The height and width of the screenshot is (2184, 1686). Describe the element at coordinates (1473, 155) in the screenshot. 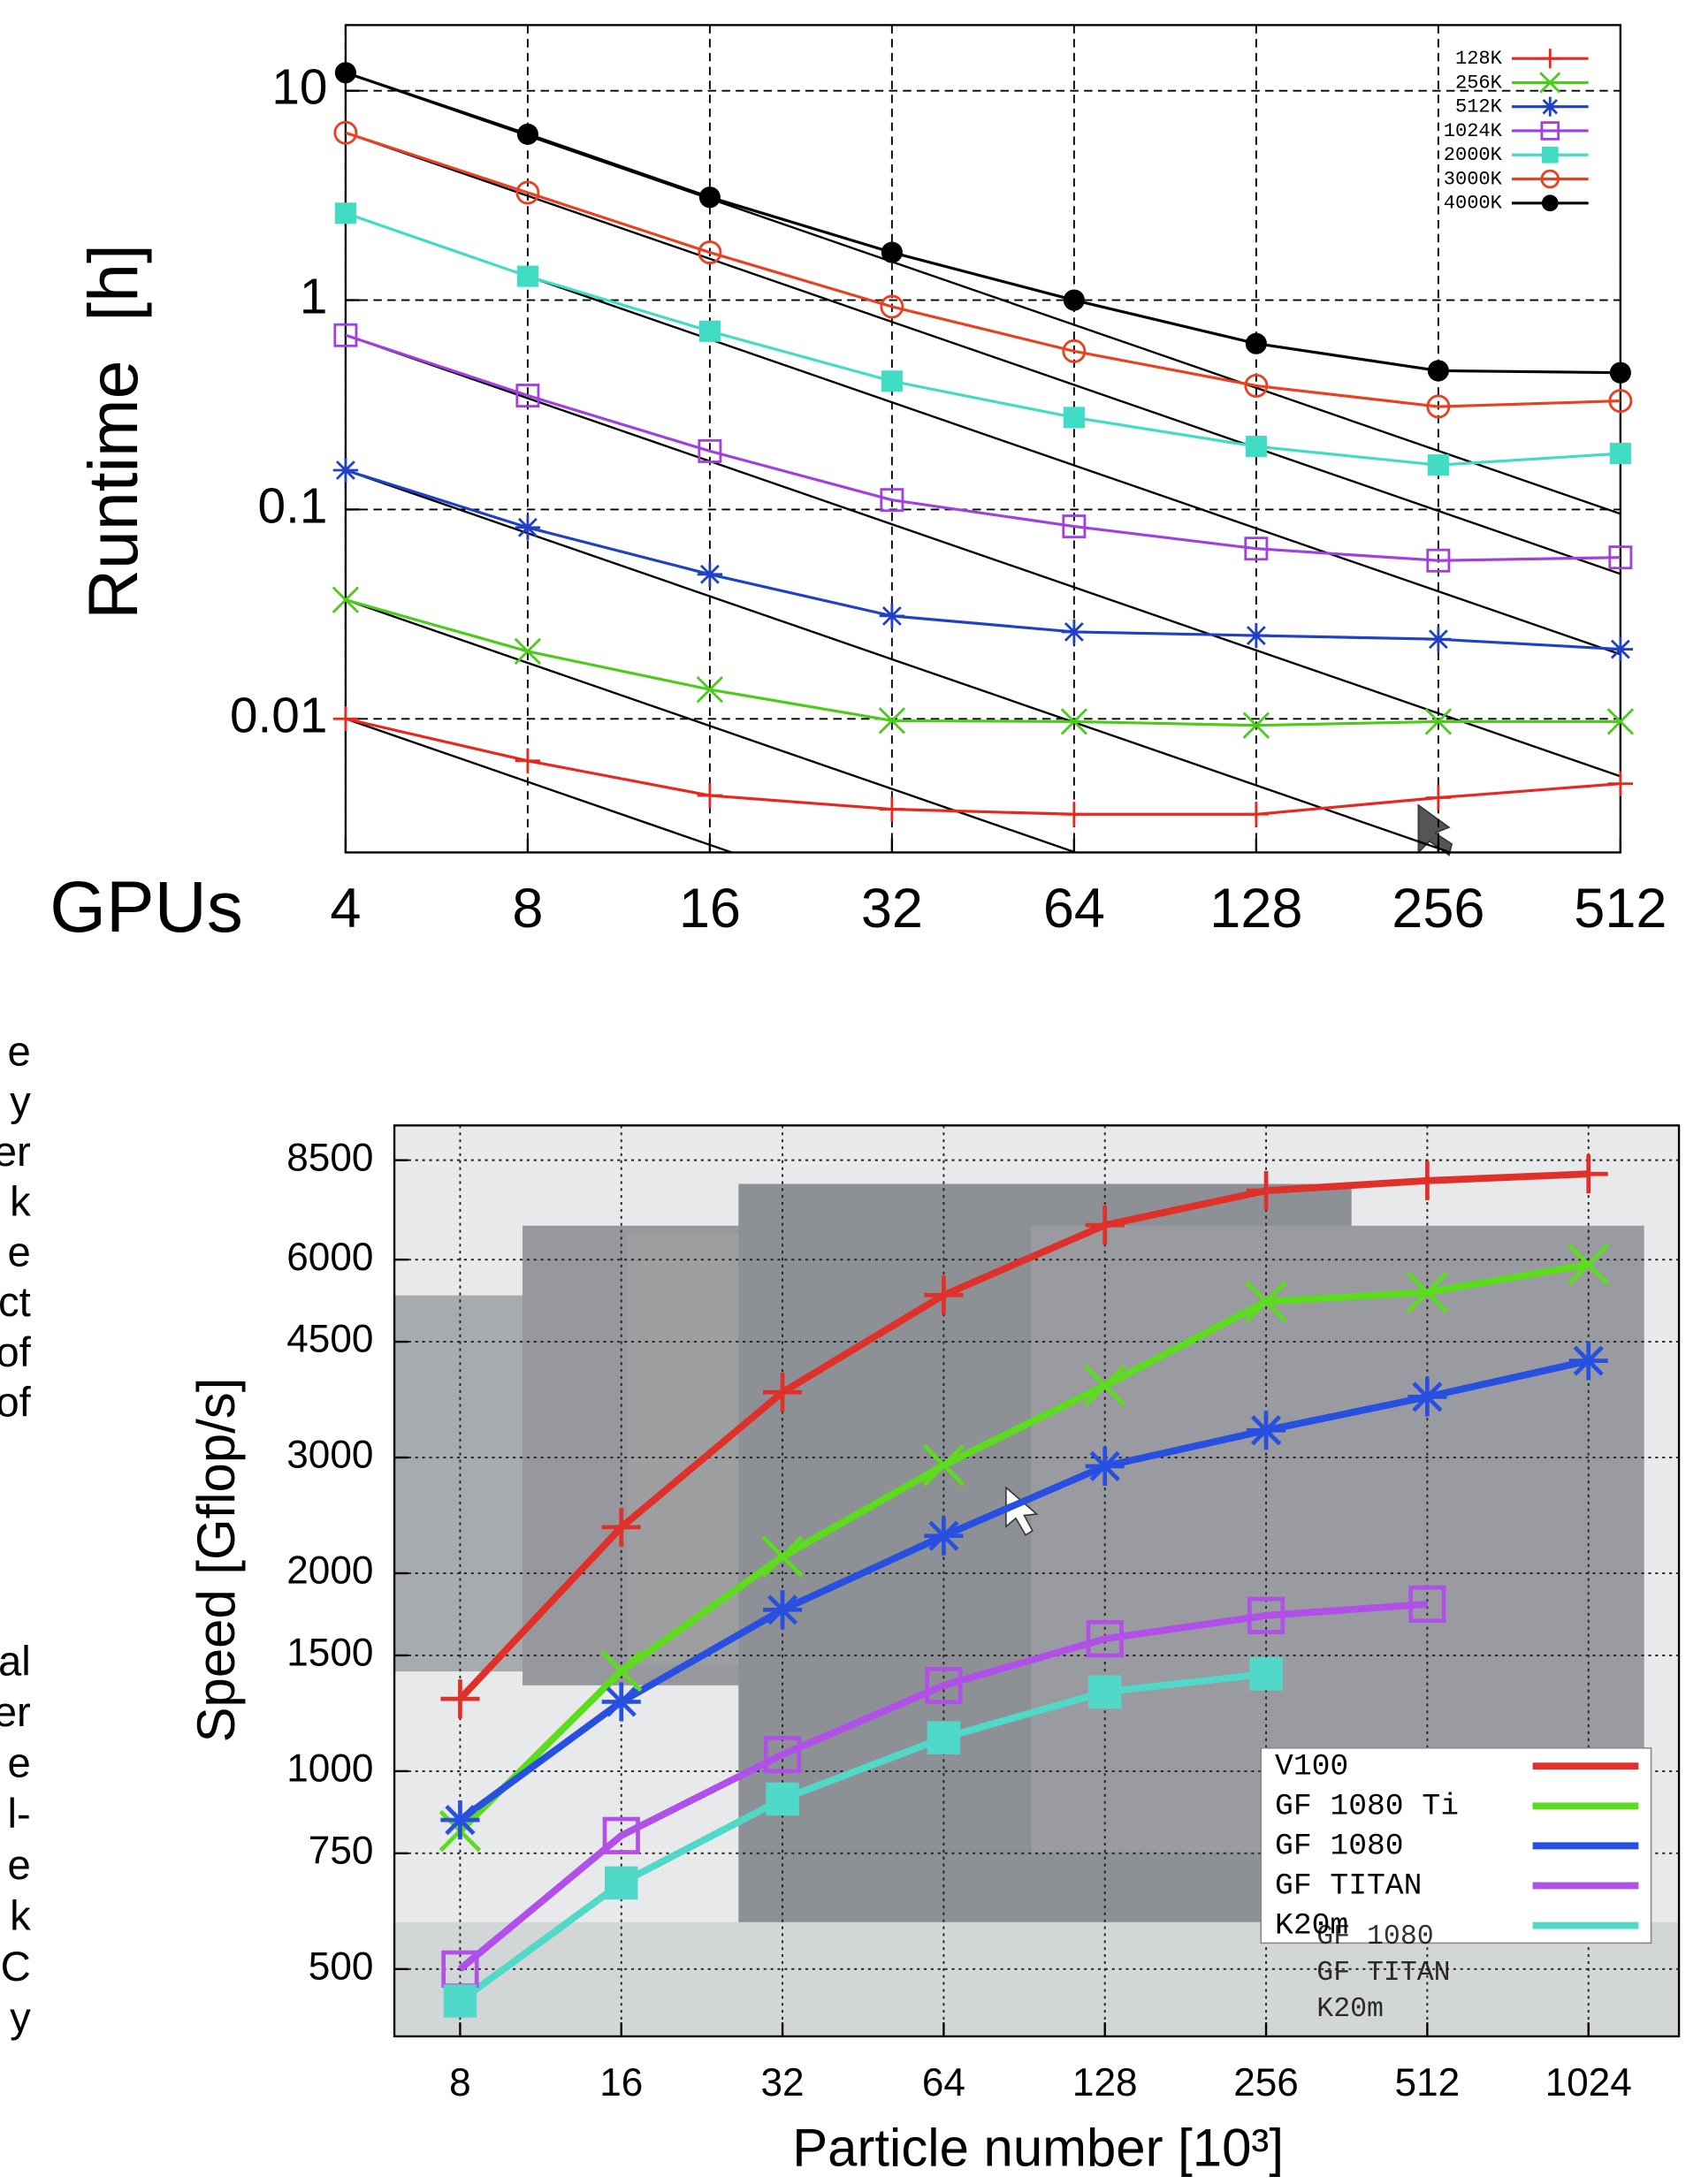

I see `legend-label: 2000K` at that location.